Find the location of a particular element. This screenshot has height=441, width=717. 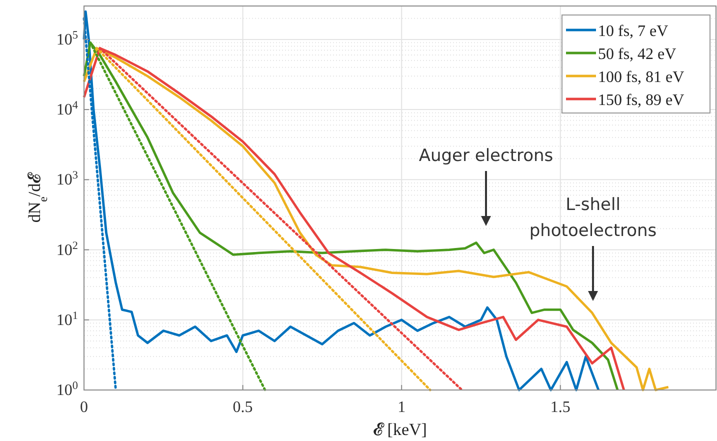

y-tick-label: 10$^{0}$ is located at coordinates (67, 389).